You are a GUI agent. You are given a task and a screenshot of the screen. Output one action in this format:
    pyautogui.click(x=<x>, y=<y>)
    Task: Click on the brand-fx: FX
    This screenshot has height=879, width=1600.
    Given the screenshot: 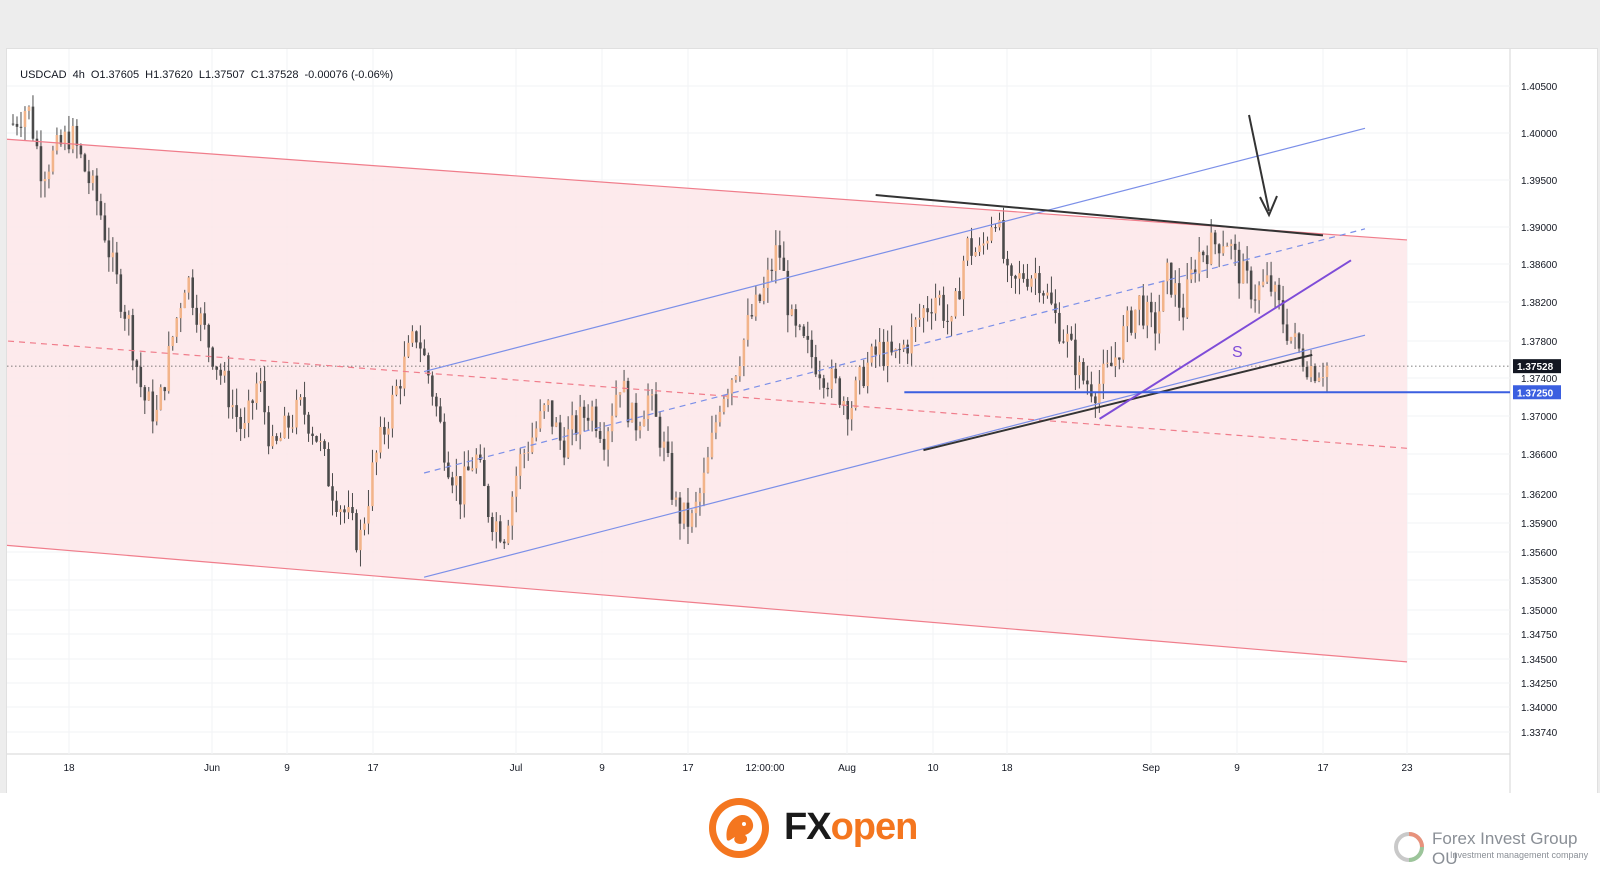 What is the action you would take?
    pyautogui.click(x=808, y=827)
    